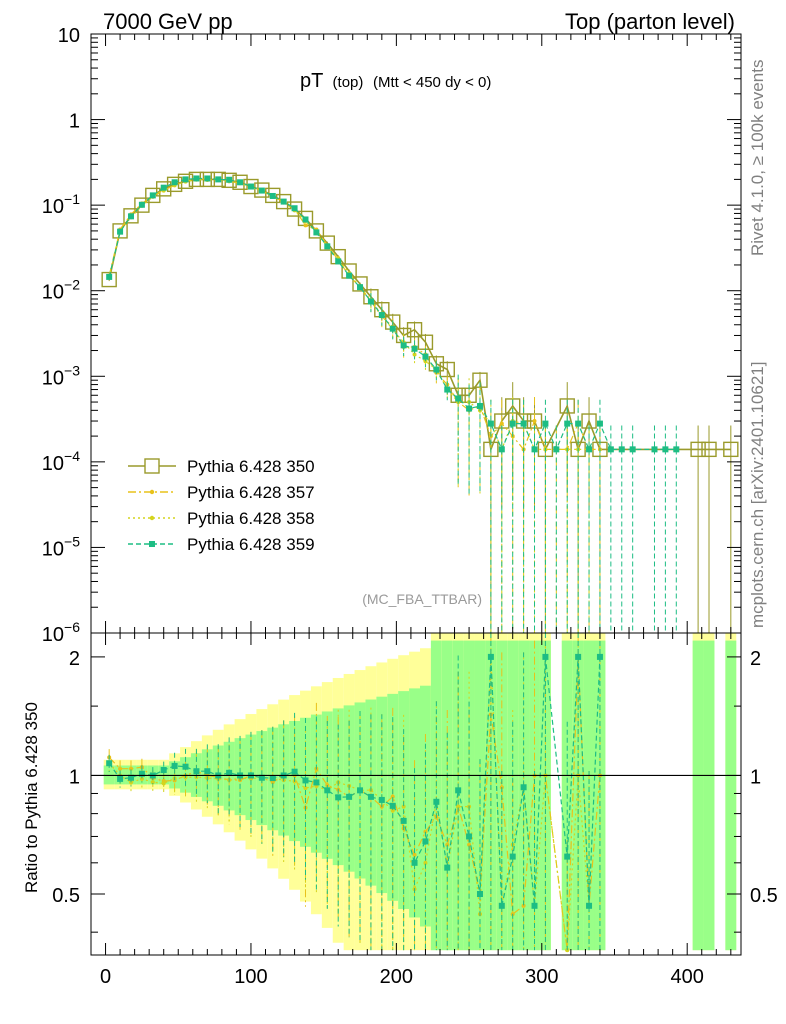  Describe the element at coordinates (432, 82) in the screenshot. I see `plot-title-cut: (Mtt < 450 dy < 0)` at that location.